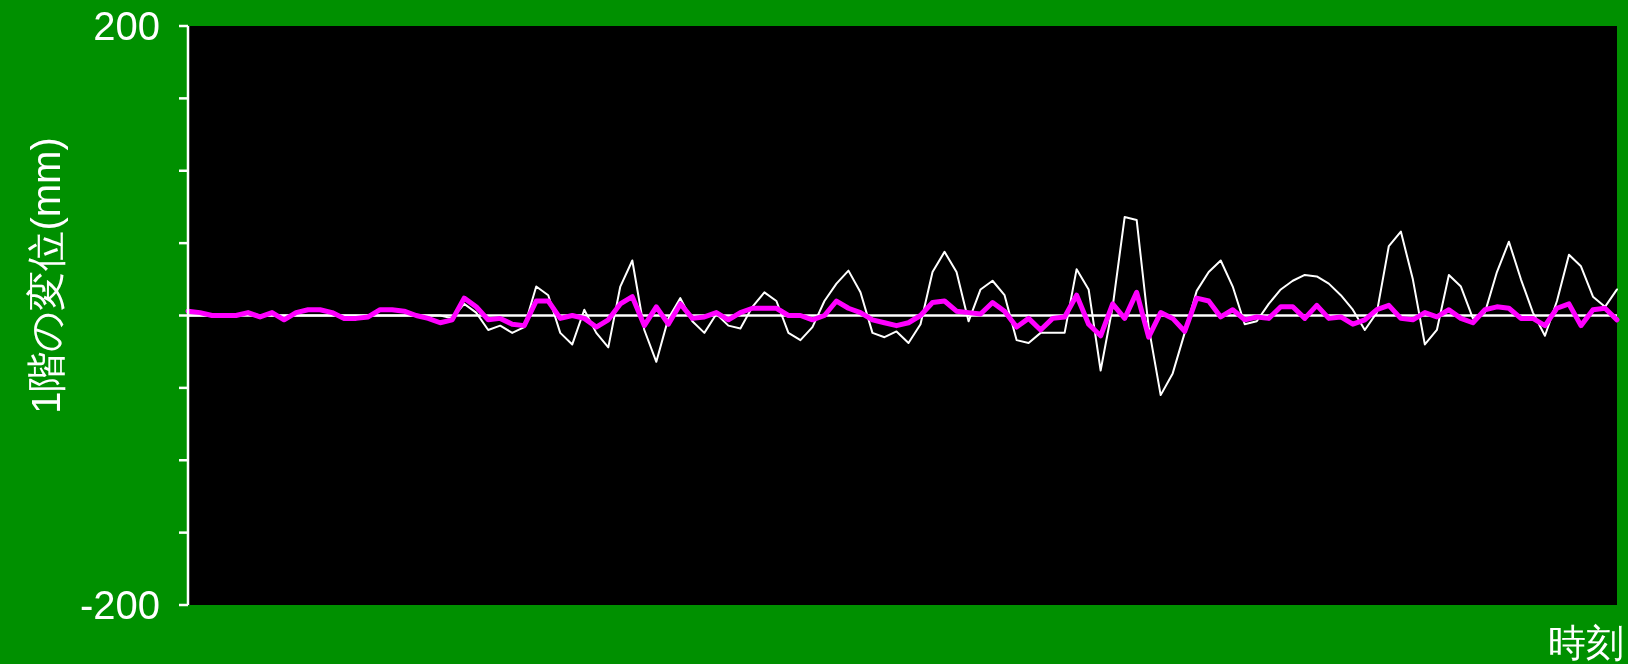  I want to click on y-axis-title: 1階の変位(mm), so click(46, 275).